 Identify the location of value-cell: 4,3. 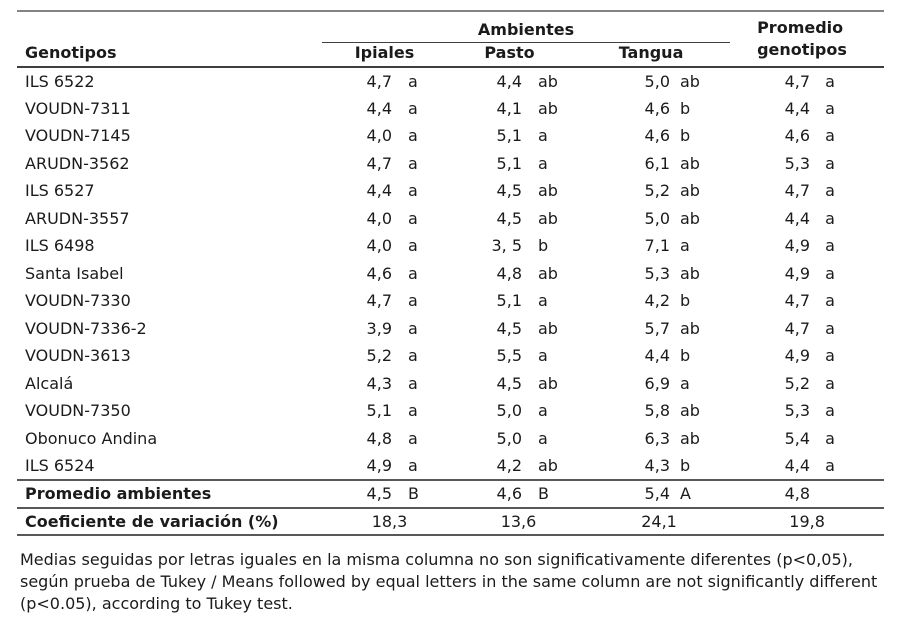
(379, 383).